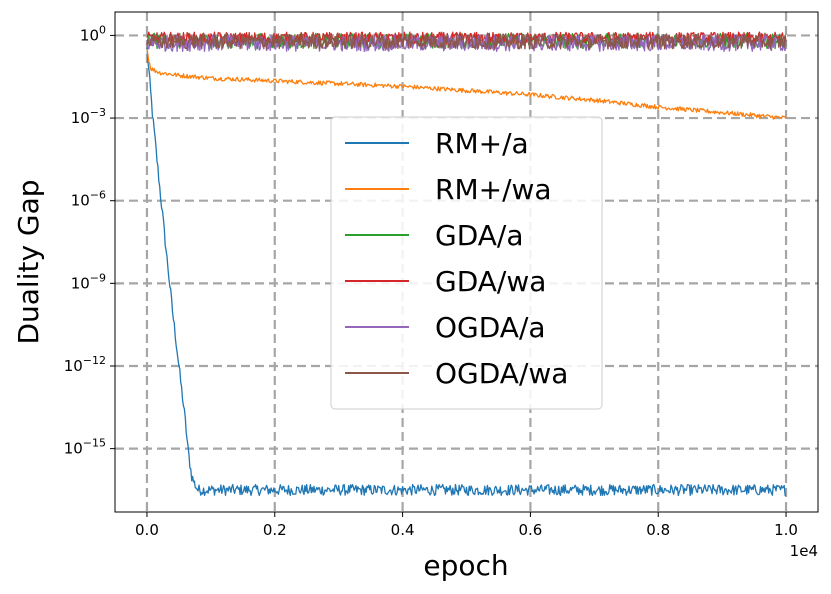 Image resolution: width=831 pixels, height=594 pixels. What do you see at coordinates (465, 565) in the screenshot?
I see `x-axis-label: epoch` at bounding box center [465, 565].